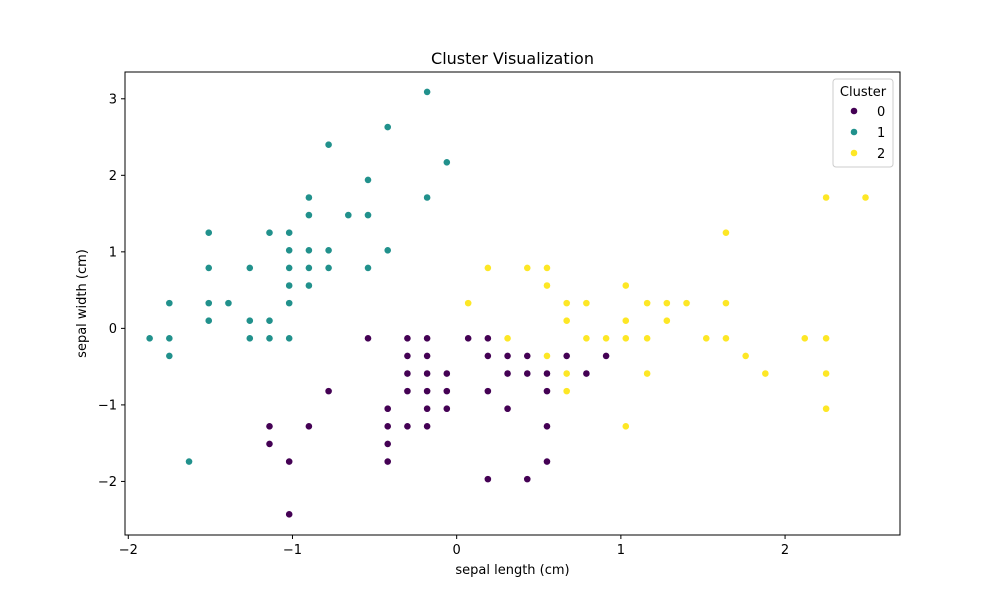 This screenshot has width=1000, height=600. I want to click on y-tick-label: −2, so click(107, 482).